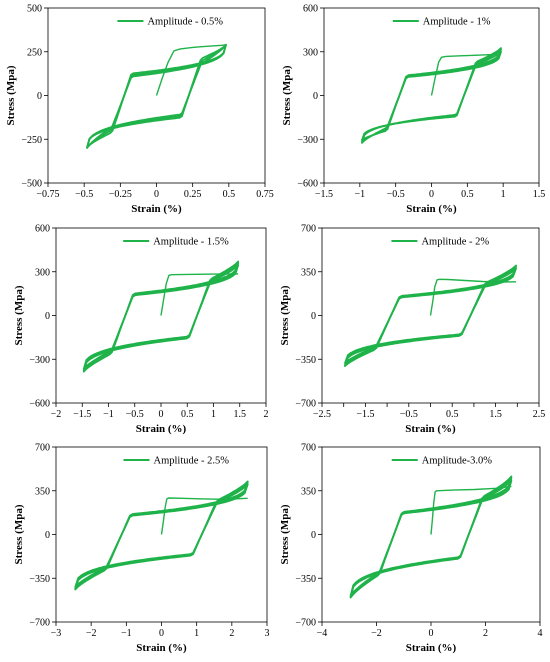  What do you see at coordinates (34, 9) in the screenshot?
I see `y-tick-label: 500` at bounding box center [34, 9].